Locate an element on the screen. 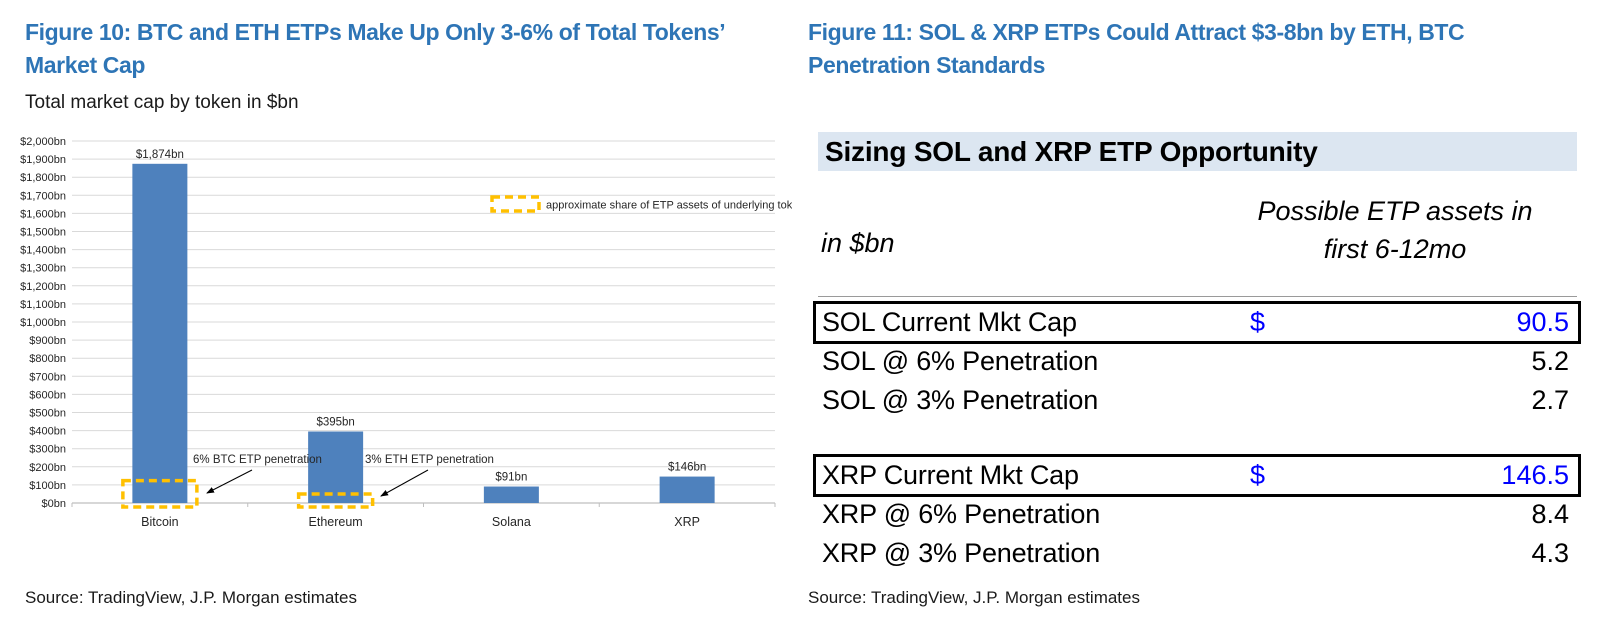 This screenshot has width=1600, height=640. y-axis-tick-label: $1,300bn is located at coordinates (43, 269).